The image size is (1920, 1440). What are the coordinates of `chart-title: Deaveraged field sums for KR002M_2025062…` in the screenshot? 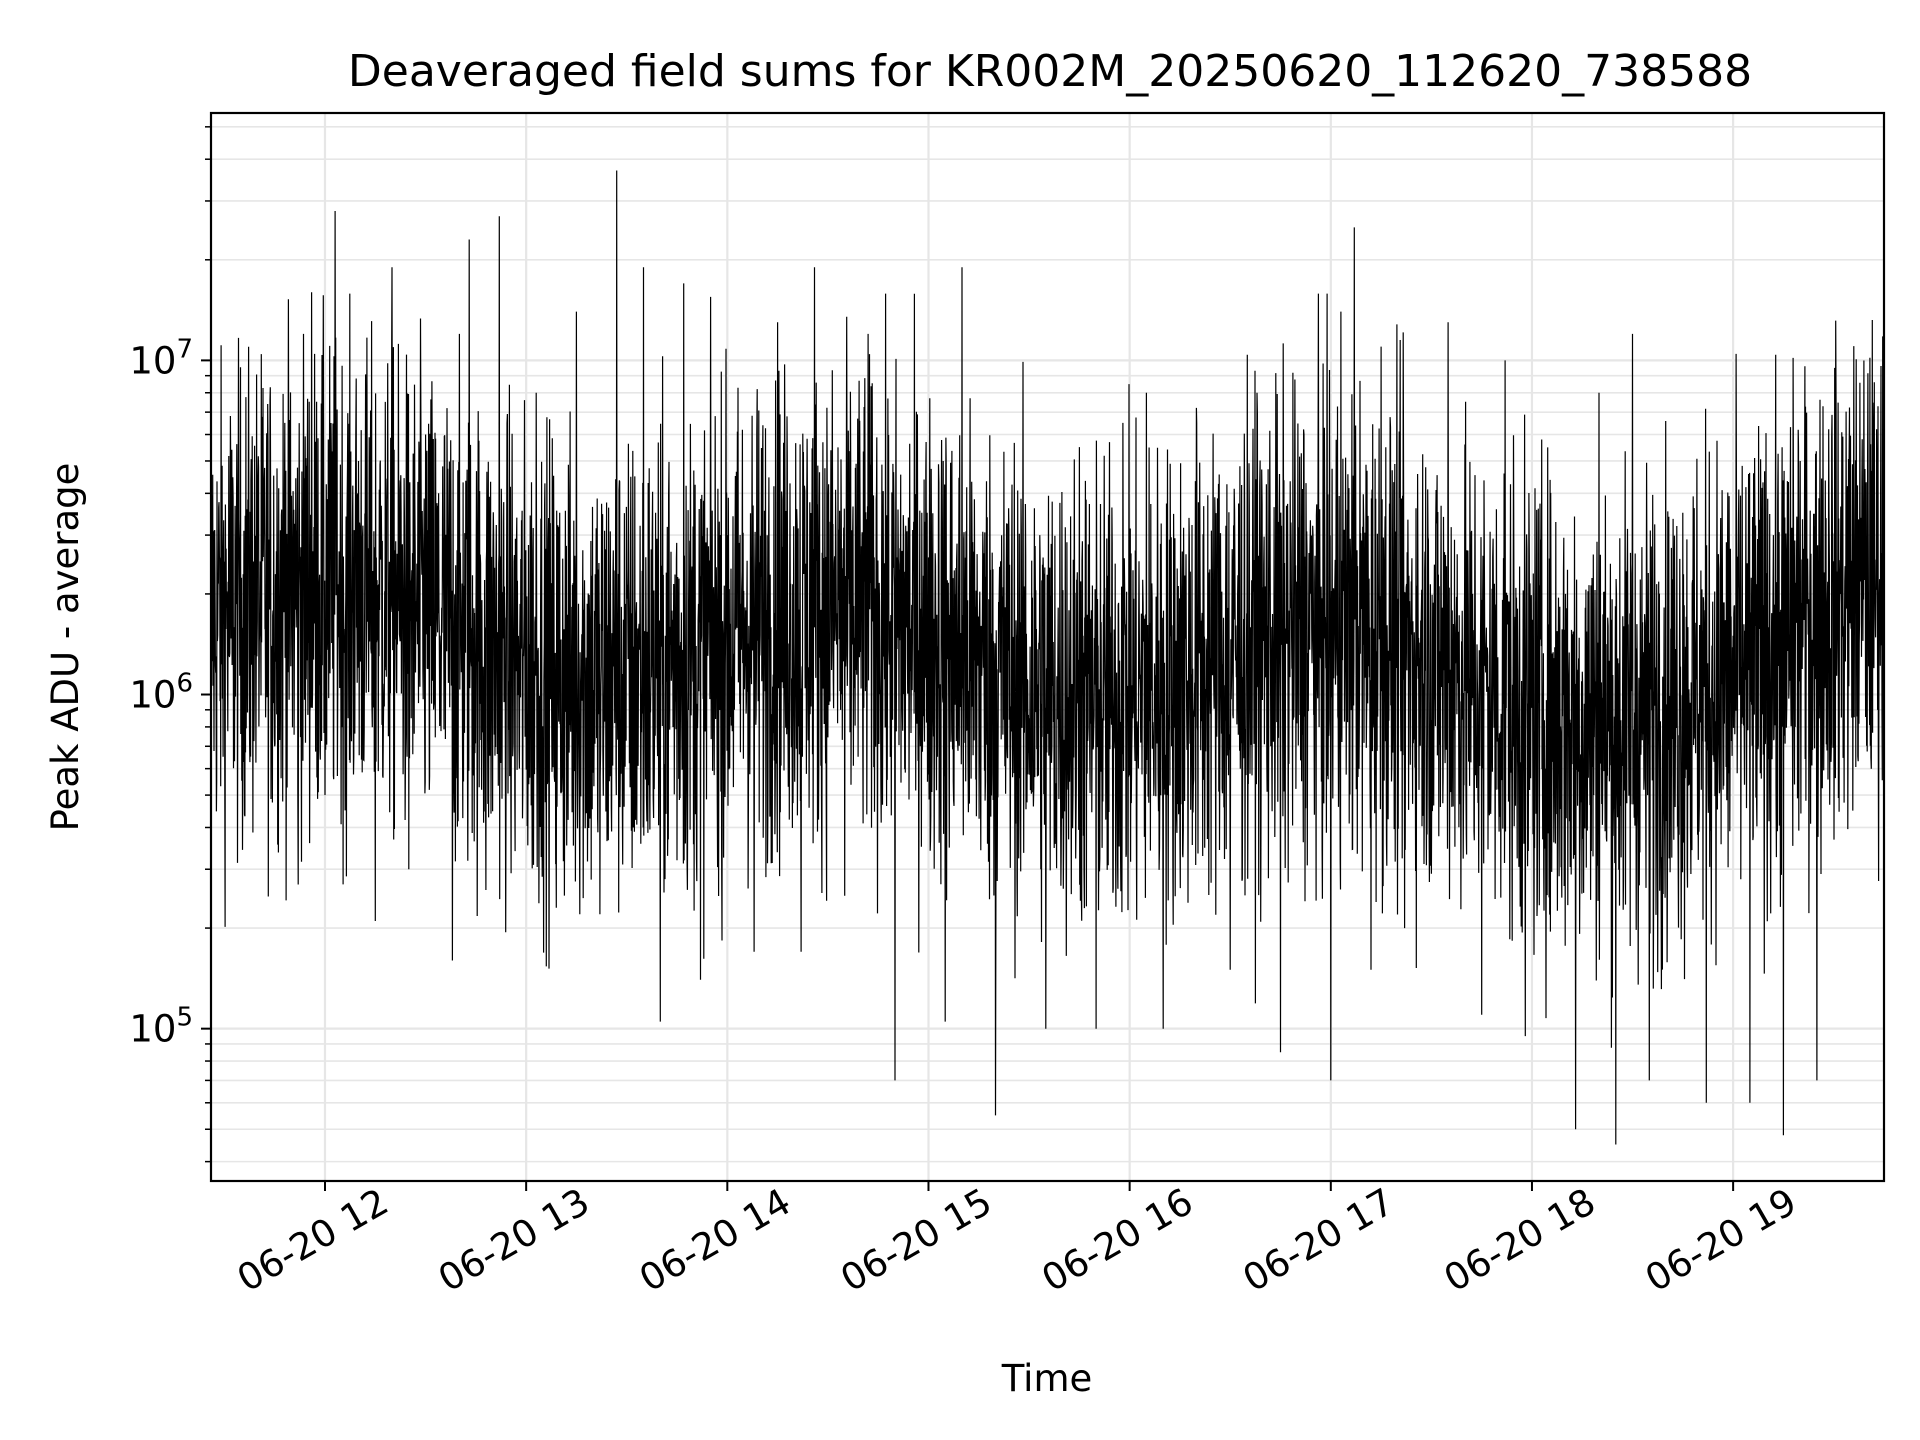 It's located at (1050, 71).